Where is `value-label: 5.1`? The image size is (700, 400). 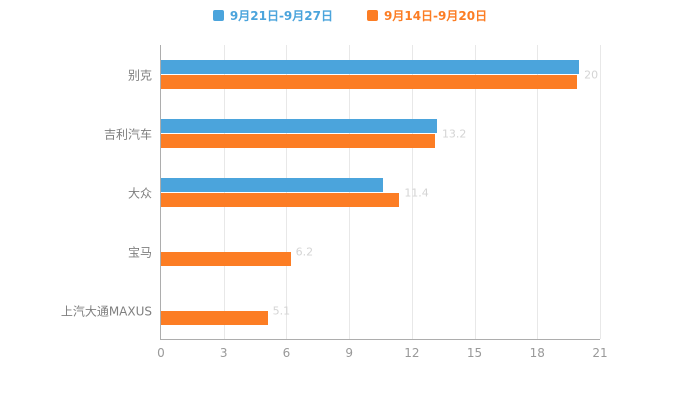
value-label: 5.1 is located at coordinates (281, 310).